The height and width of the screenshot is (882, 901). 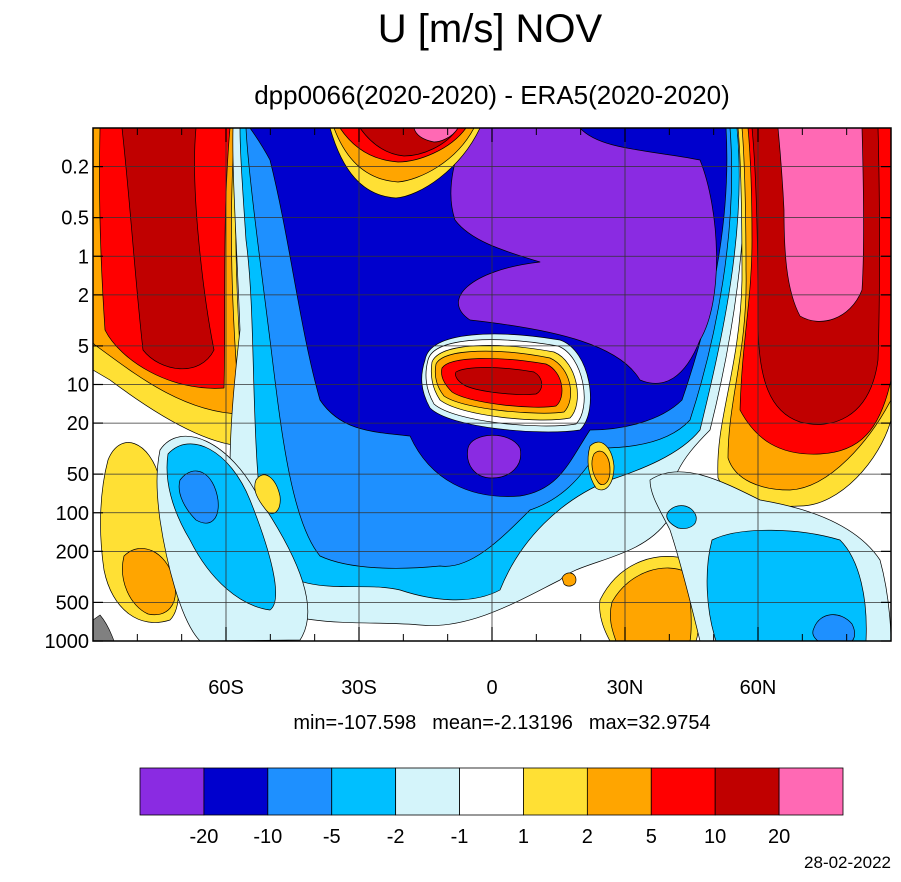 What do you see at coordinates (72, 603) in the screenshot?
I see `y-tick-label: 500` at bounding box center [72, 603].